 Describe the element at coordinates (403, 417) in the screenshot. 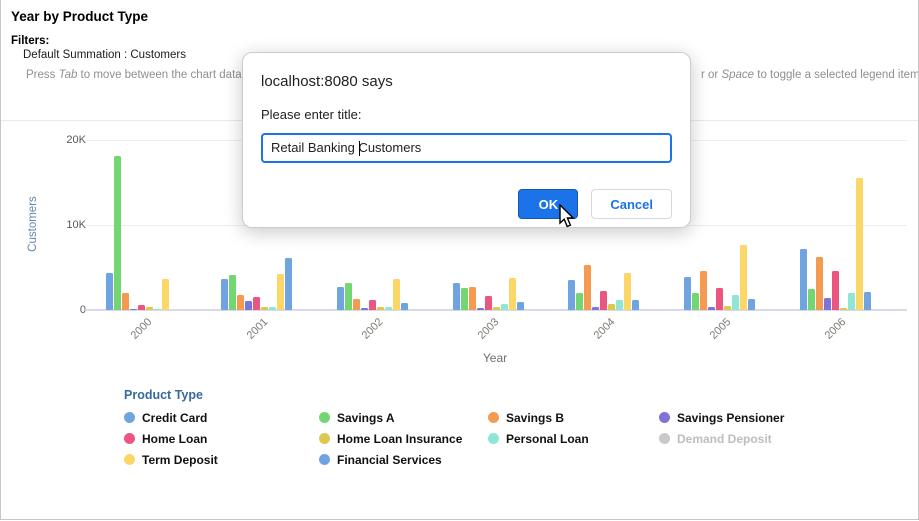

I see `legend-item-savings-a: Savings A` at that location.